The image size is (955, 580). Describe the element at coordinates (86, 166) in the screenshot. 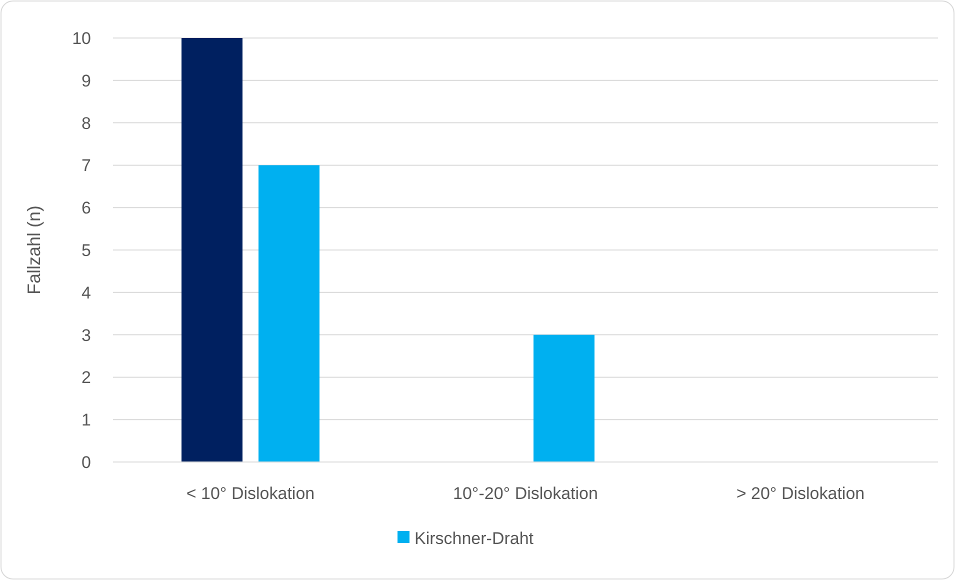

I see `y-tick-label: 7` at that location.